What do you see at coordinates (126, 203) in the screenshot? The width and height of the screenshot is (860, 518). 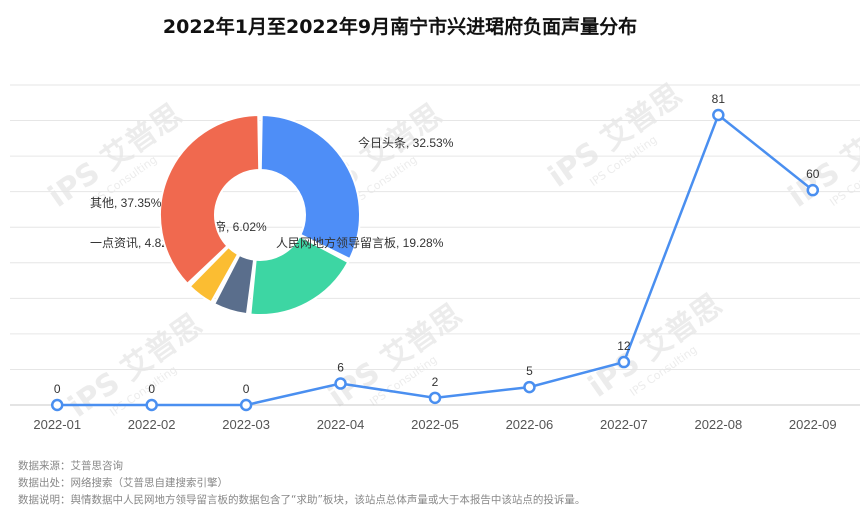 I see `pie-label: 其他, 37.35%` at bounding box center [126, 203].